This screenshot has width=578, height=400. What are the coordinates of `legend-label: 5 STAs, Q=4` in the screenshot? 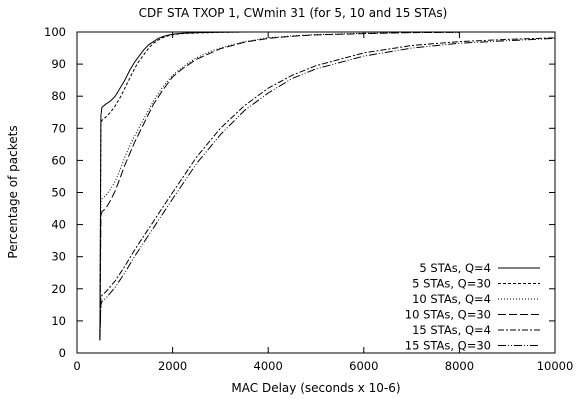 It's located at (455, 268).